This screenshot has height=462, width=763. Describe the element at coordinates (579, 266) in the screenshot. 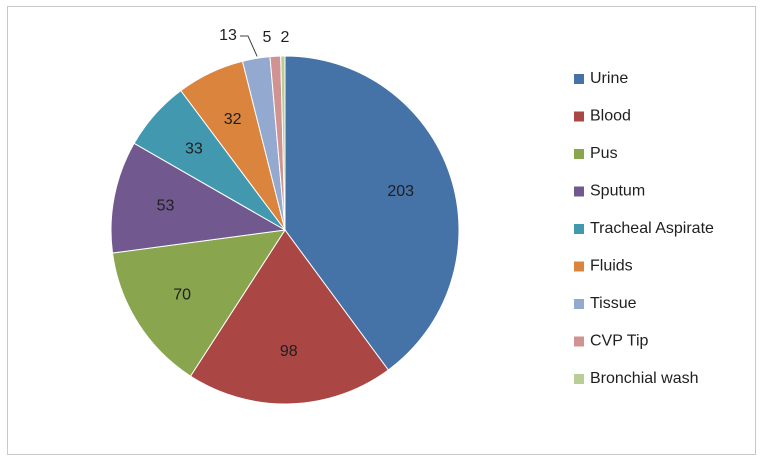

I see `legend-swatch-fluids` at that location.